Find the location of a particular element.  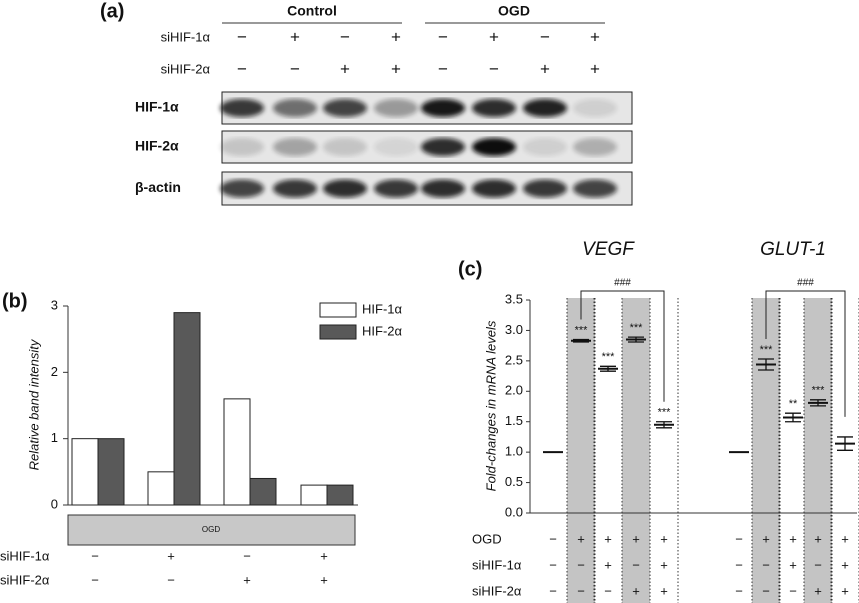

panel-label: (a) is located at coordinates (112, 11).